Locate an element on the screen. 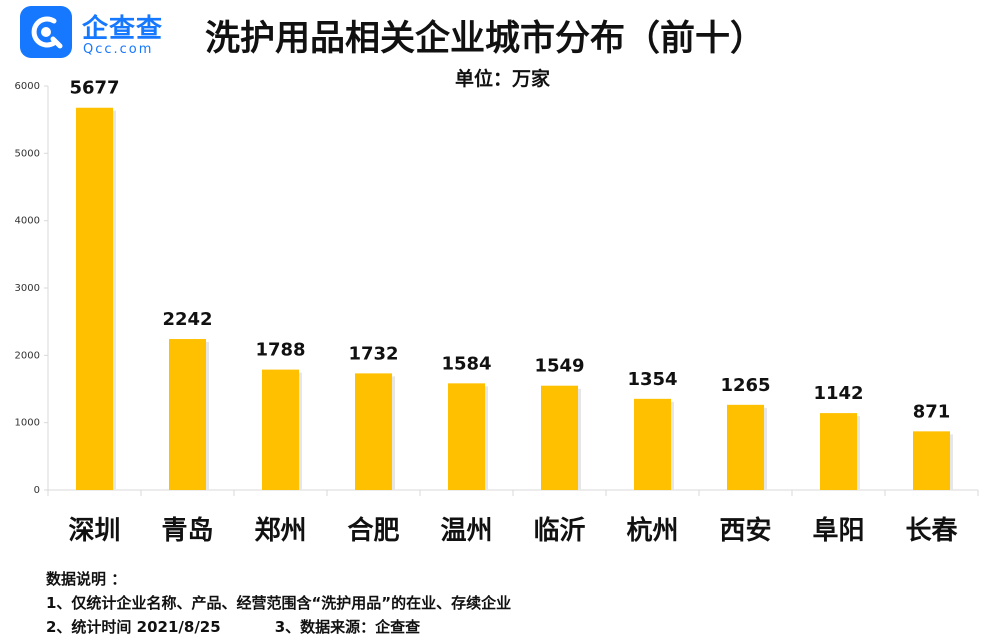  unit-label: 单位：万家 is located at coordinates (503, 79).